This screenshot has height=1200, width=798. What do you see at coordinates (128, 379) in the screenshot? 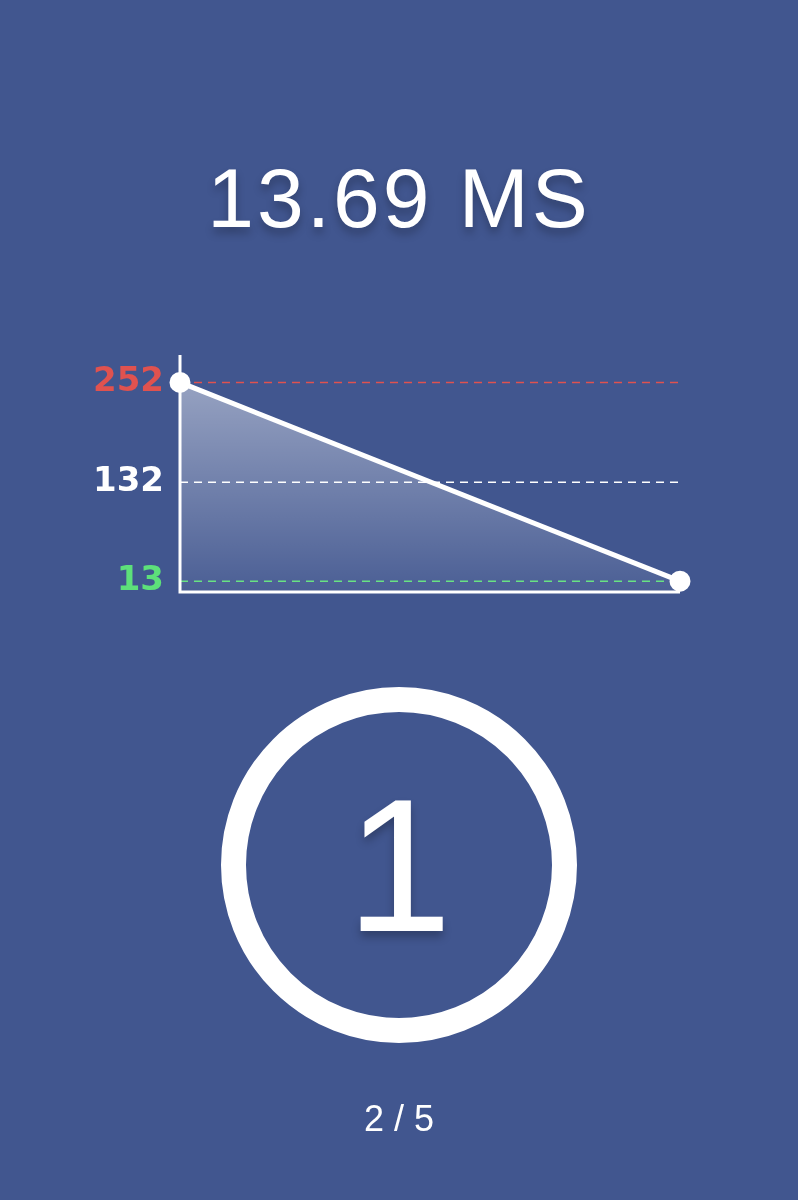
I see `ref-line-label: 252` at bounding box center [128, 379].